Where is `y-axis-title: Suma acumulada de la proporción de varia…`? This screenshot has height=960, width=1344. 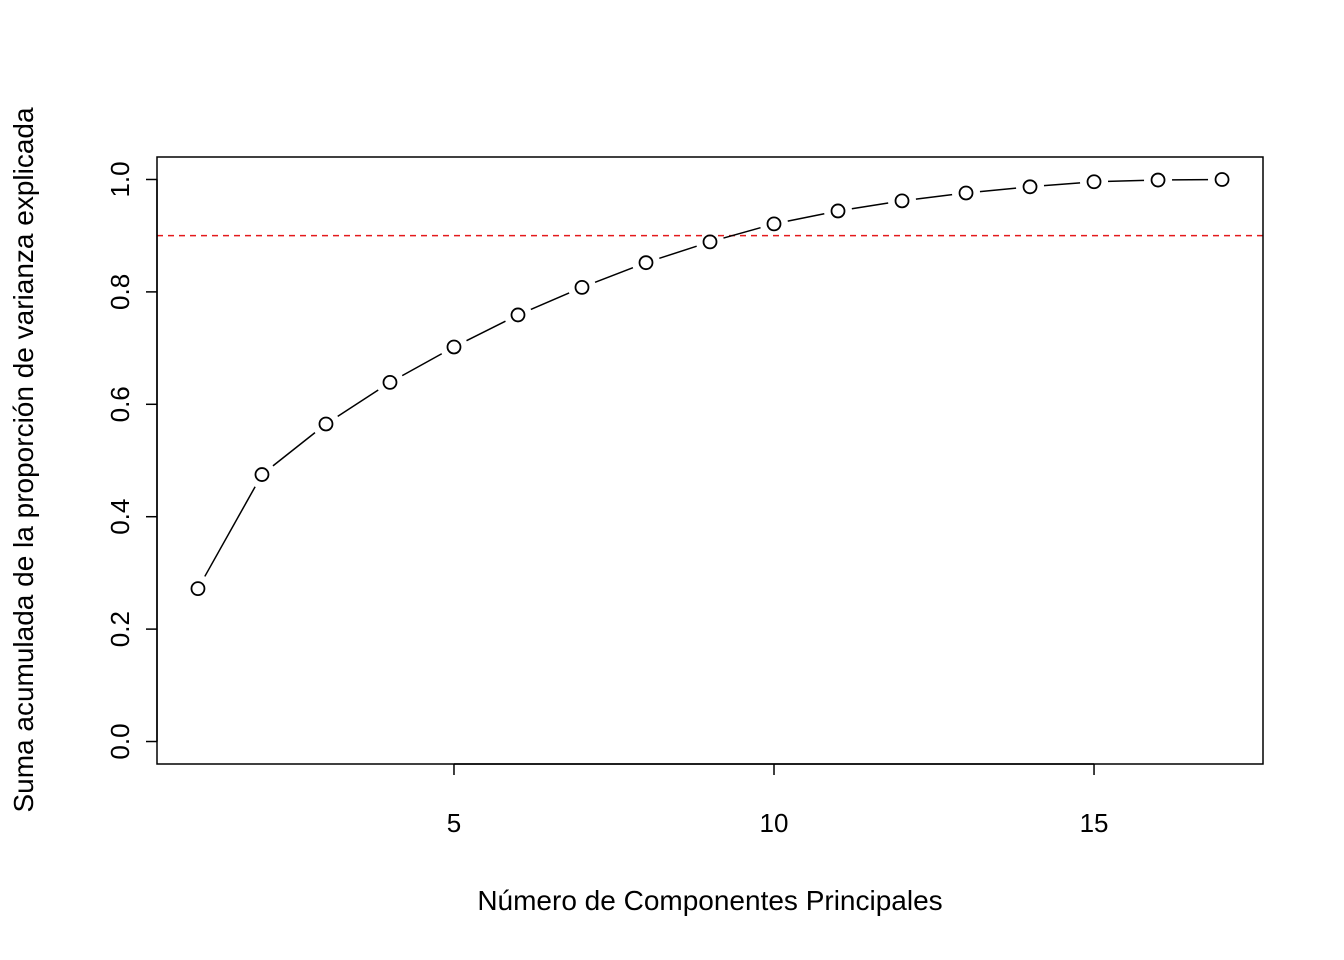
y-axis-title: Suma acumulada de la proporción de varia… is located at coordinates (23, 460).